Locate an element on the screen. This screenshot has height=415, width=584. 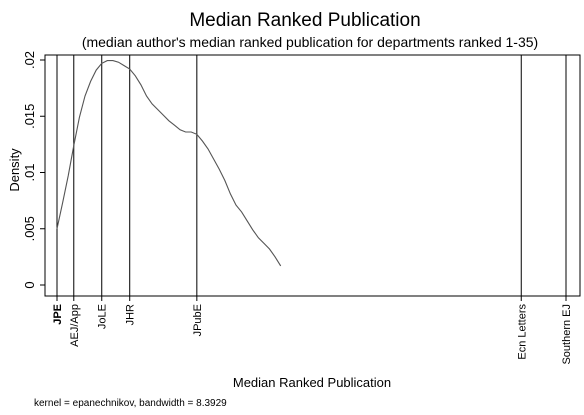
y-axis-label: Density is located at coordinates (14, 170).